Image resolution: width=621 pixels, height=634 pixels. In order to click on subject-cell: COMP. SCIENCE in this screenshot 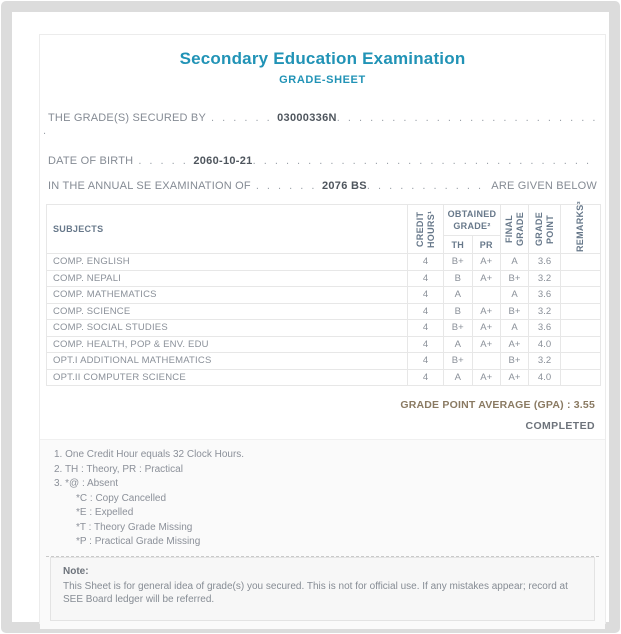, I will do `click(227, 311)`.